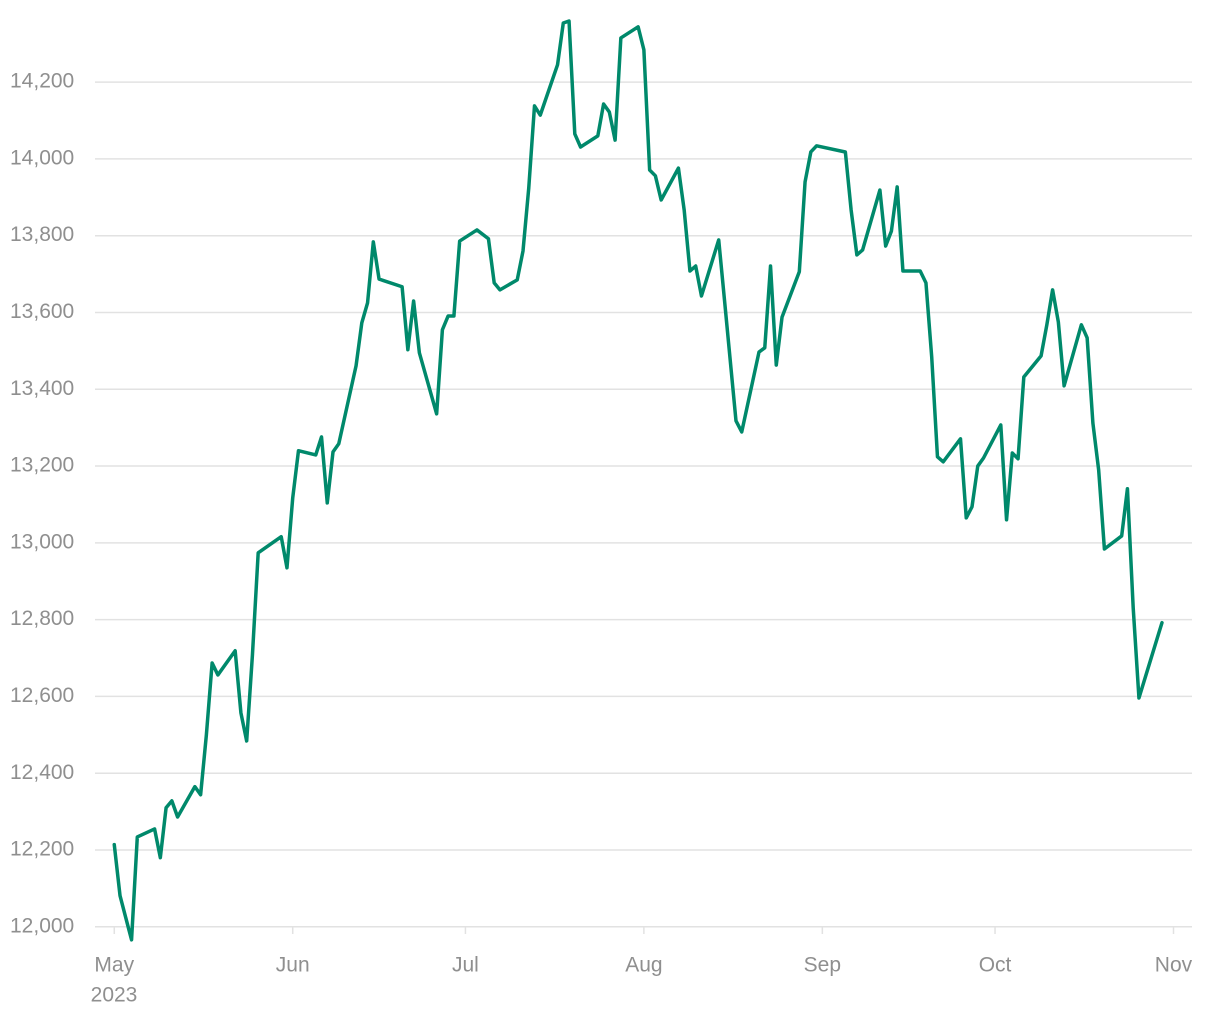 This screenshot has height=1020, width=1220. Describe the element at coordinates (42, 81) in the screenshot. I see `y-tick-label: 14,200` at that location.